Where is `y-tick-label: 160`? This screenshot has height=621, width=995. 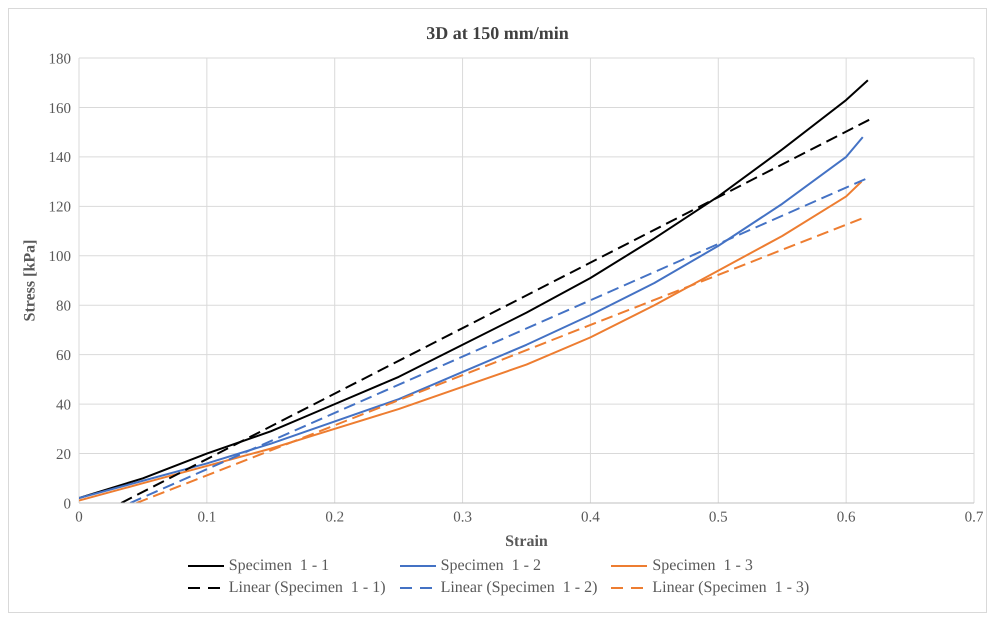
y-tick-label: 160 is located at coordinates (59, 108).